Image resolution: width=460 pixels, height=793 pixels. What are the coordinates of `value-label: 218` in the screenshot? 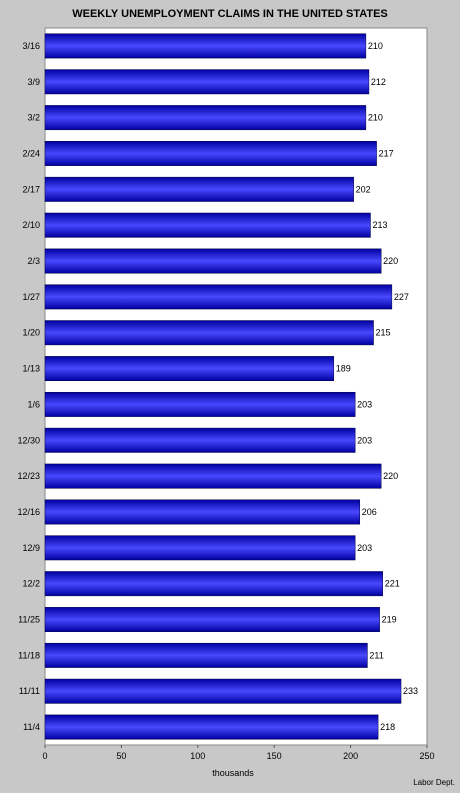 It's located at (387, 727).